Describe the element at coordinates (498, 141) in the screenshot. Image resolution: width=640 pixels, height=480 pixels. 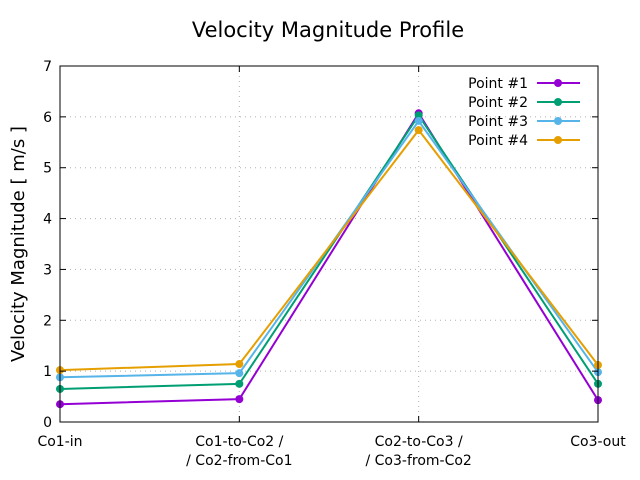
I see `legend-label: Point #4` at that location.